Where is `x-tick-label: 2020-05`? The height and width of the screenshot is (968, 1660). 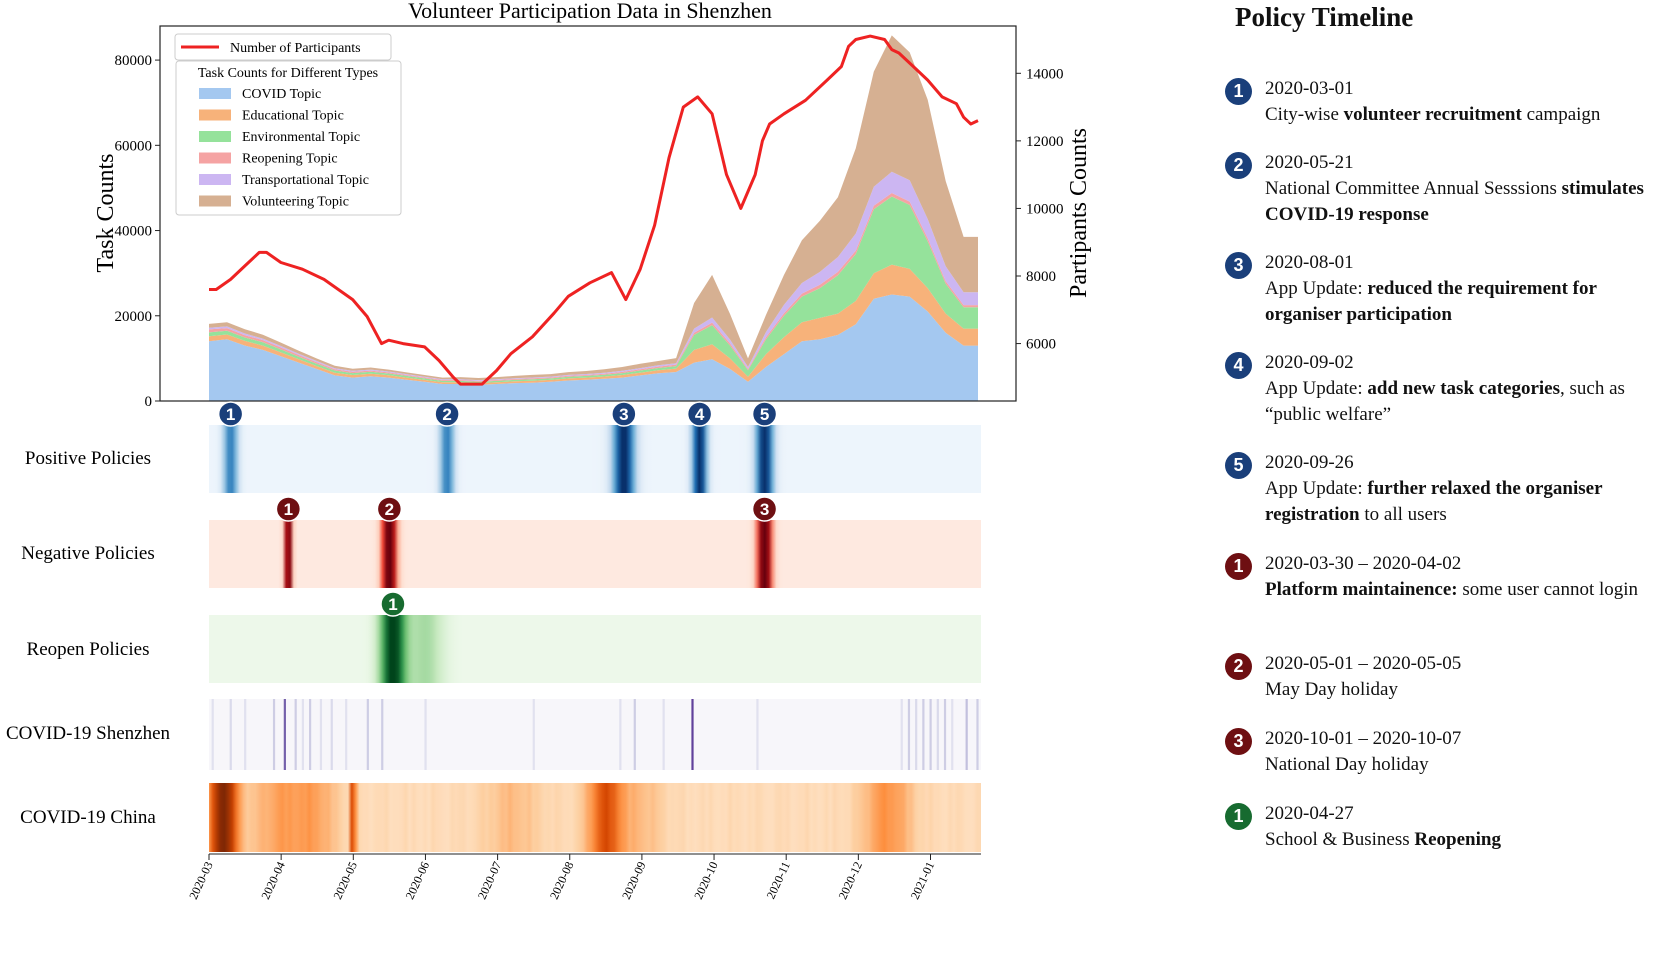 x-tick-label: 2020-05 is located at coordinates (345, 880).